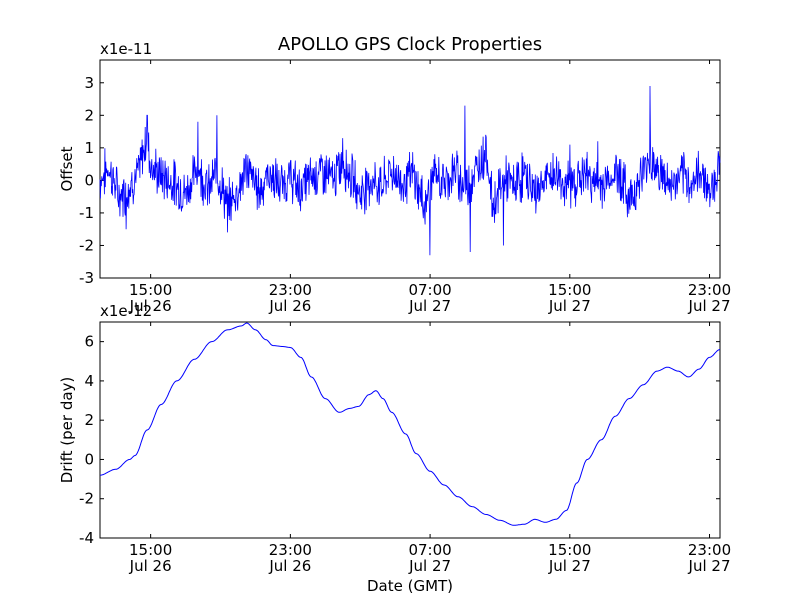 This screenshot has width=800, height=600. What do you see at coordinates (89, 148) in the screenshot?
I see `y-tick-label: 1` at bounding box center [89, 148].